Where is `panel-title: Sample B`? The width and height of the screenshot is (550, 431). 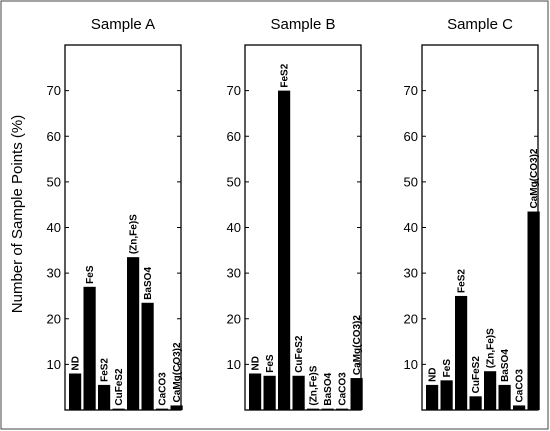 panel-title: Sample B is located at coordinates (302, 24).